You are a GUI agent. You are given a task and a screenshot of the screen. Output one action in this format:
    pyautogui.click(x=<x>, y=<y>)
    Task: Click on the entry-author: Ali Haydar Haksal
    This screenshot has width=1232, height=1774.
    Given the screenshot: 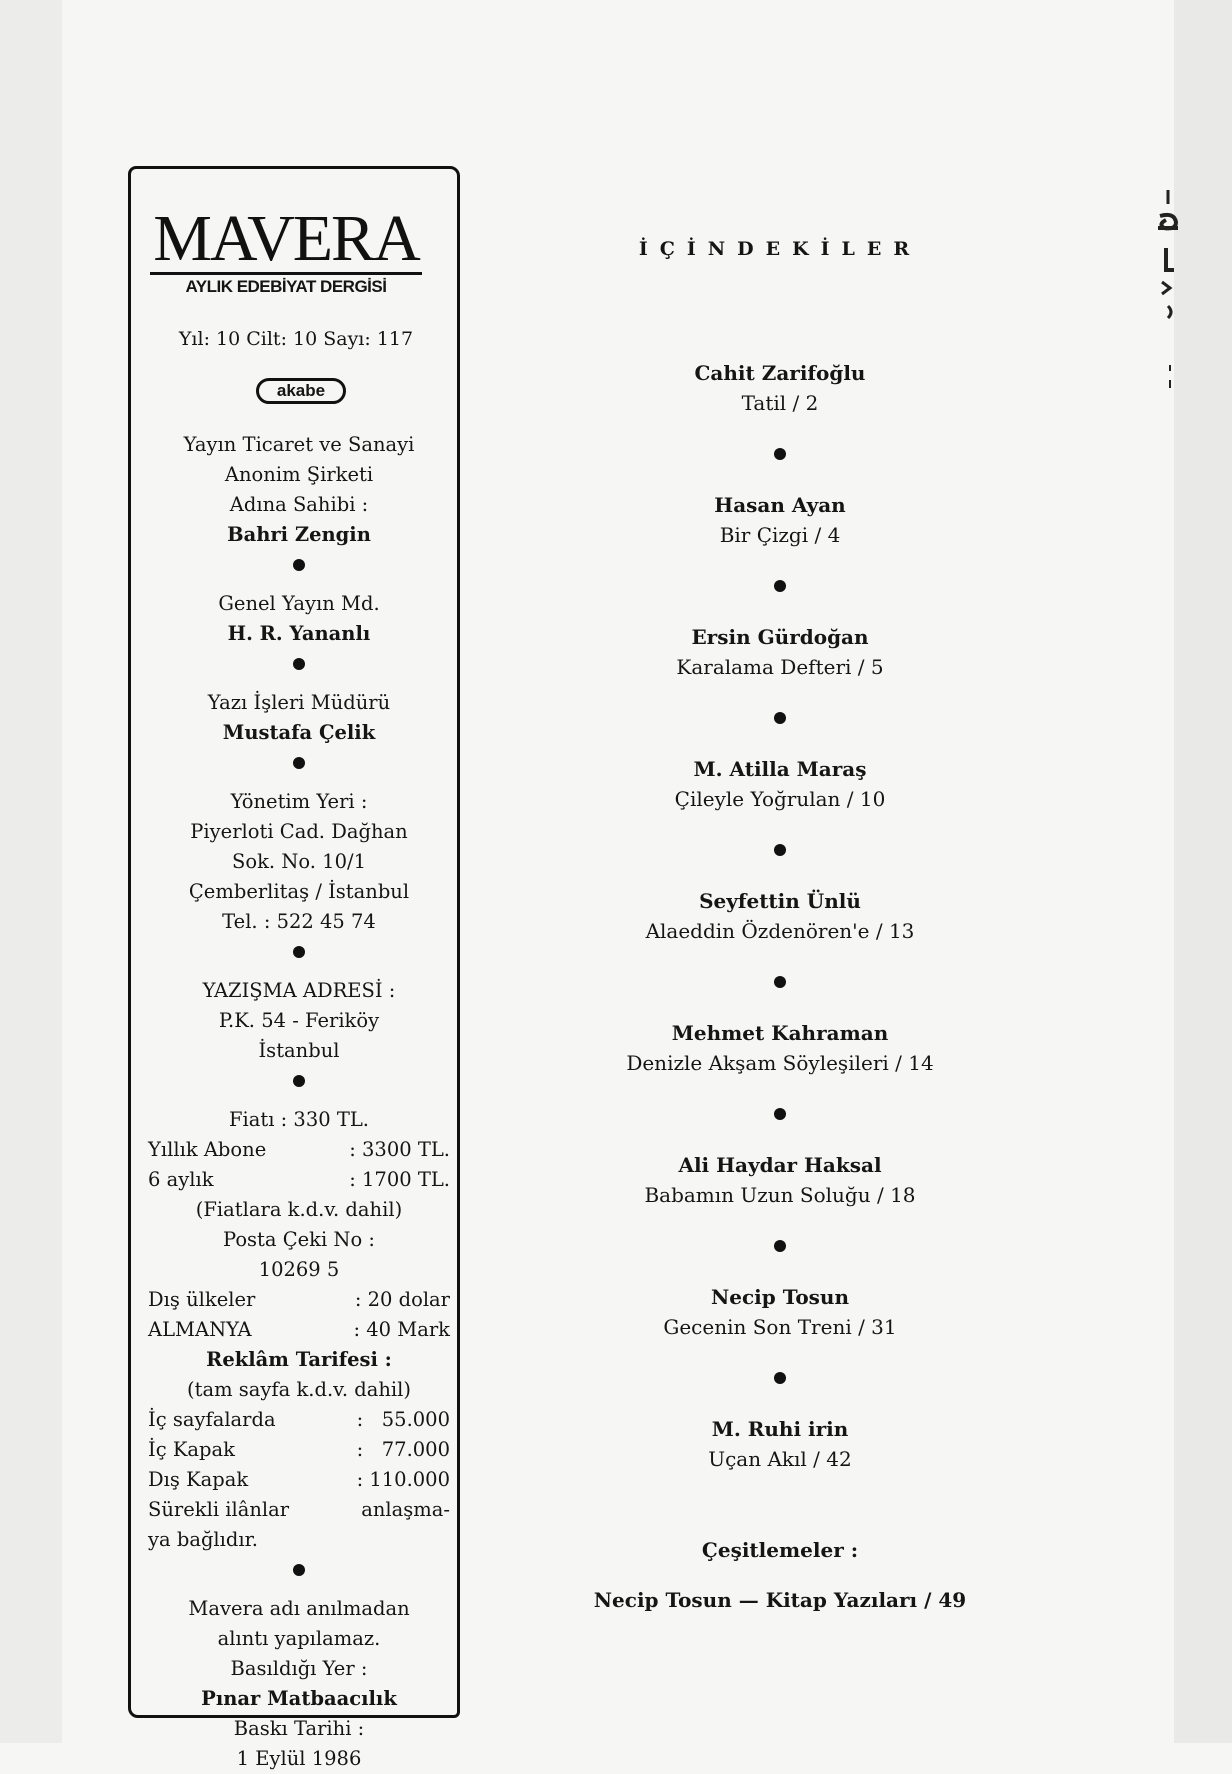 What is the action you would take?
    pyautogui.click(x=780, y=1165)
    